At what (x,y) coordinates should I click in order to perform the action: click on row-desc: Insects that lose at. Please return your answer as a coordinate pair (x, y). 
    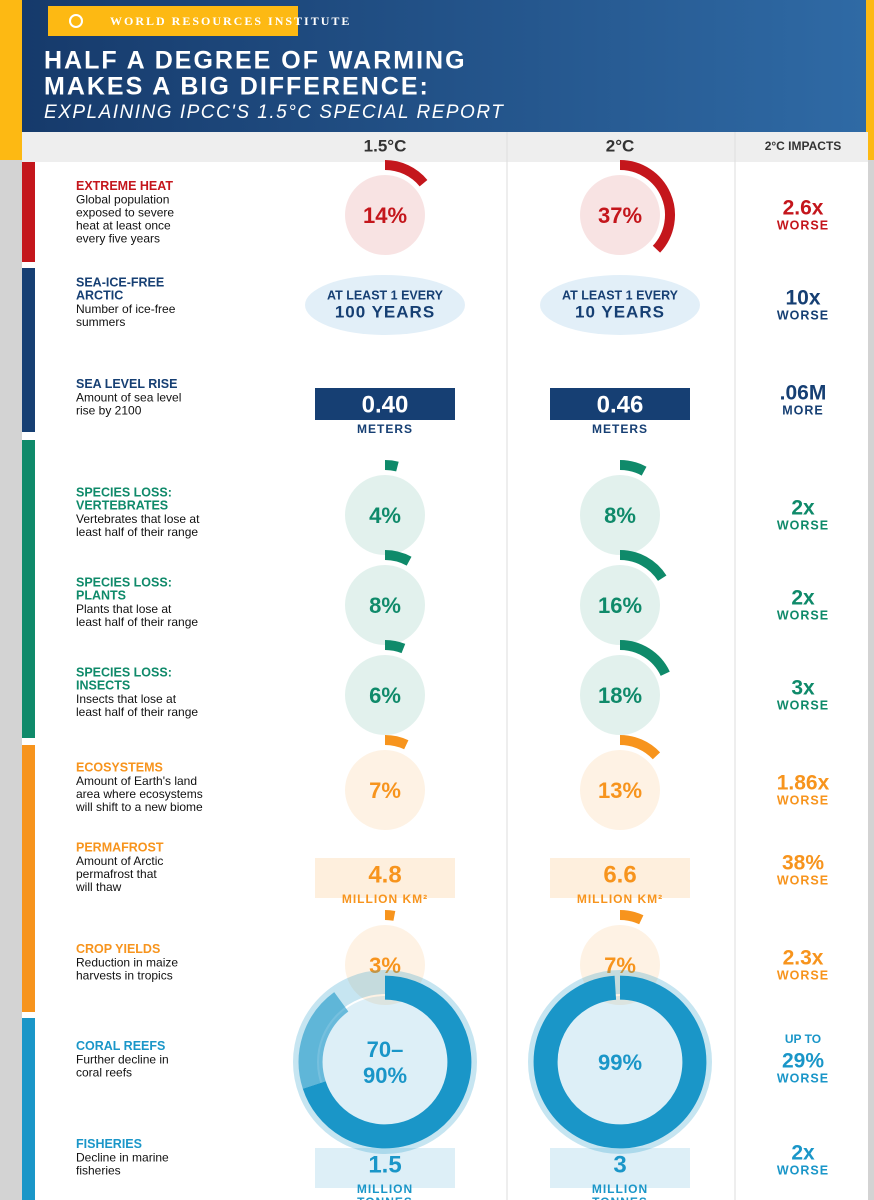
    Looking at the image, I should click on (126, 699).